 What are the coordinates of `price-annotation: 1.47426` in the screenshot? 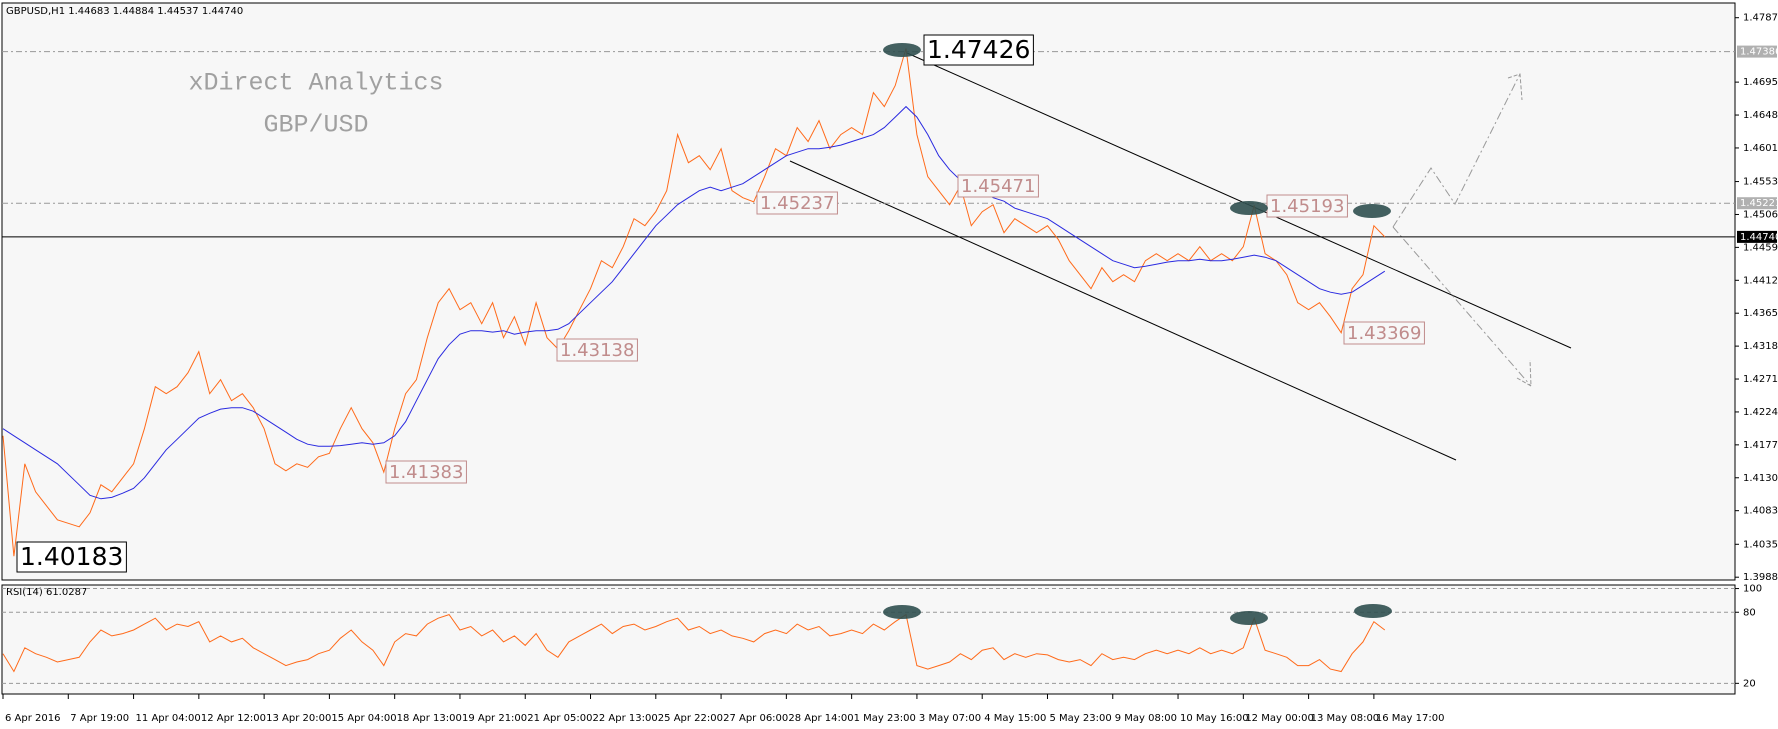 It's located at (978, 49).